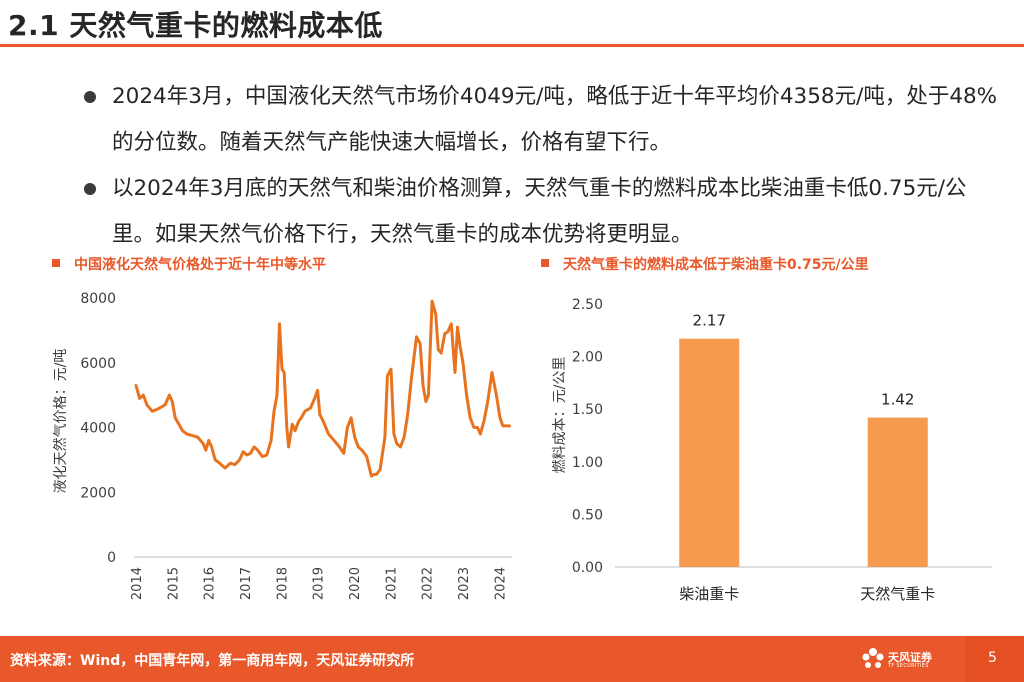 This screenshot has height=682, width=1024. Describe the element at coordinates (992, 658) in the screenshot. I see `page-number: 5` at that location.